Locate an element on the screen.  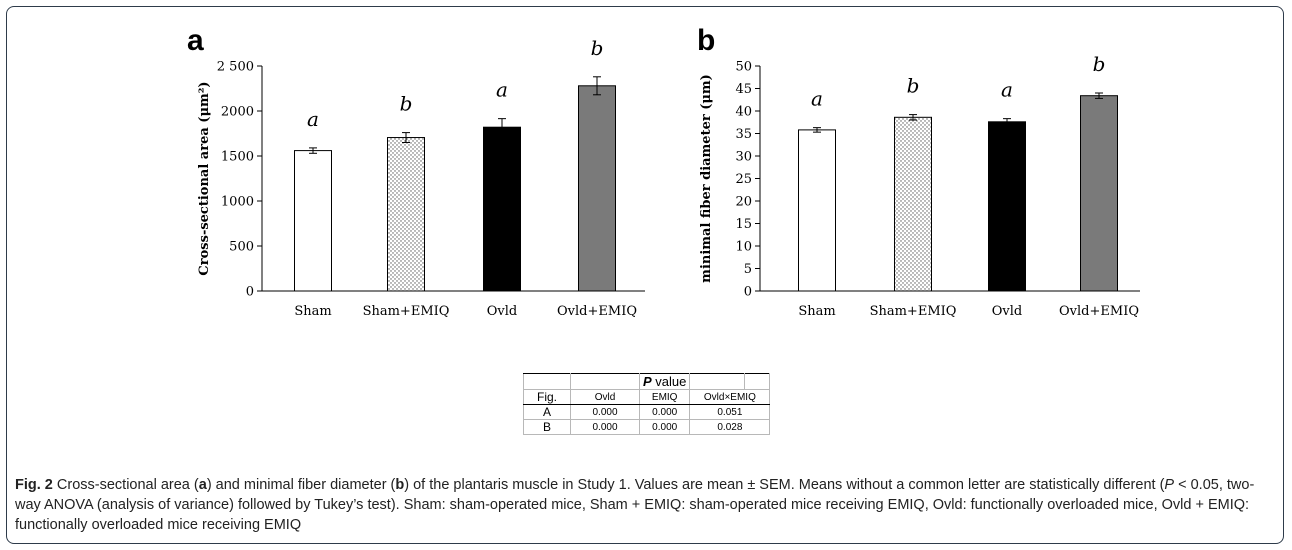
y-axis-label: Cross-sectional area (μm²) is located at coordinates (204, 178).